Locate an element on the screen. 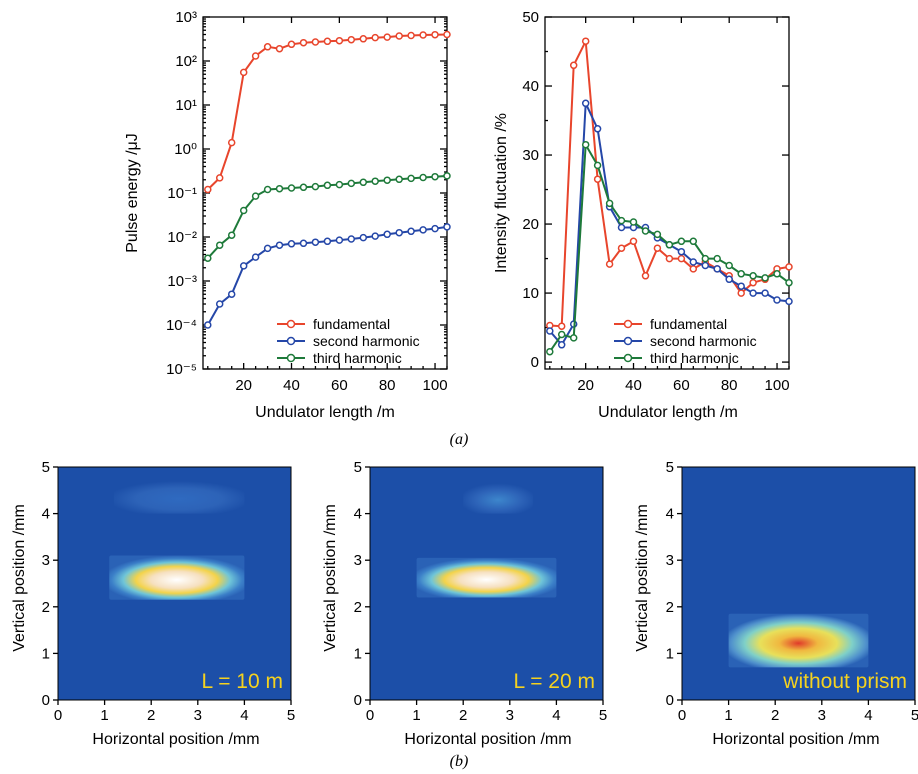 This screenshot has height=774, width=918. x-axis-label: Undulator length /m is located at coordinates (668, 412).